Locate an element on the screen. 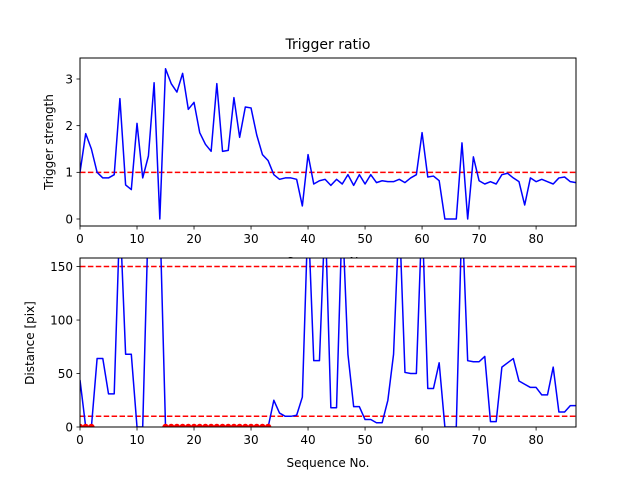 Image resolution: width=640 pixels, height=480 pixels. top-x-tick-label: 30 is located at coordinates (250, 239).